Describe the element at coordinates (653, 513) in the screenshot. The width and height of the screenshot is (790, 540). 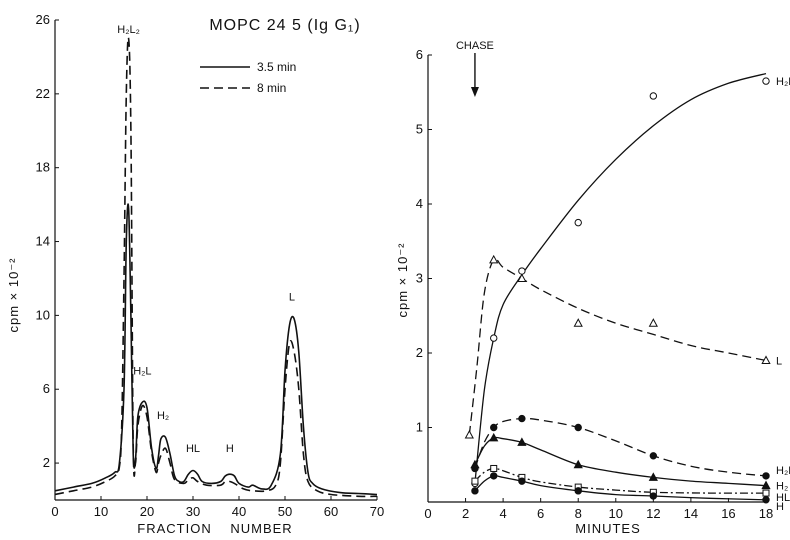
I see `x-tick-label: 12` at that location.